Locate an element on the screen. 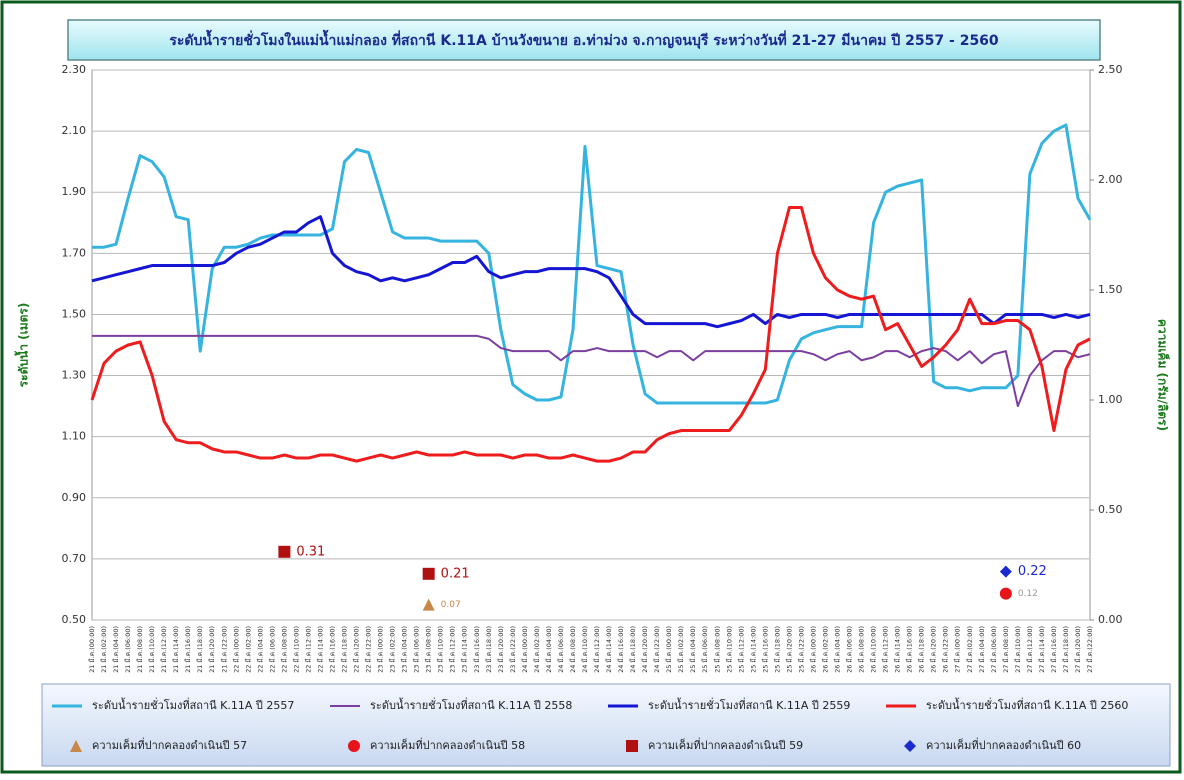  x-tick-label: 25 มี.ค.(10:00) is located at coordinates (729, 649).